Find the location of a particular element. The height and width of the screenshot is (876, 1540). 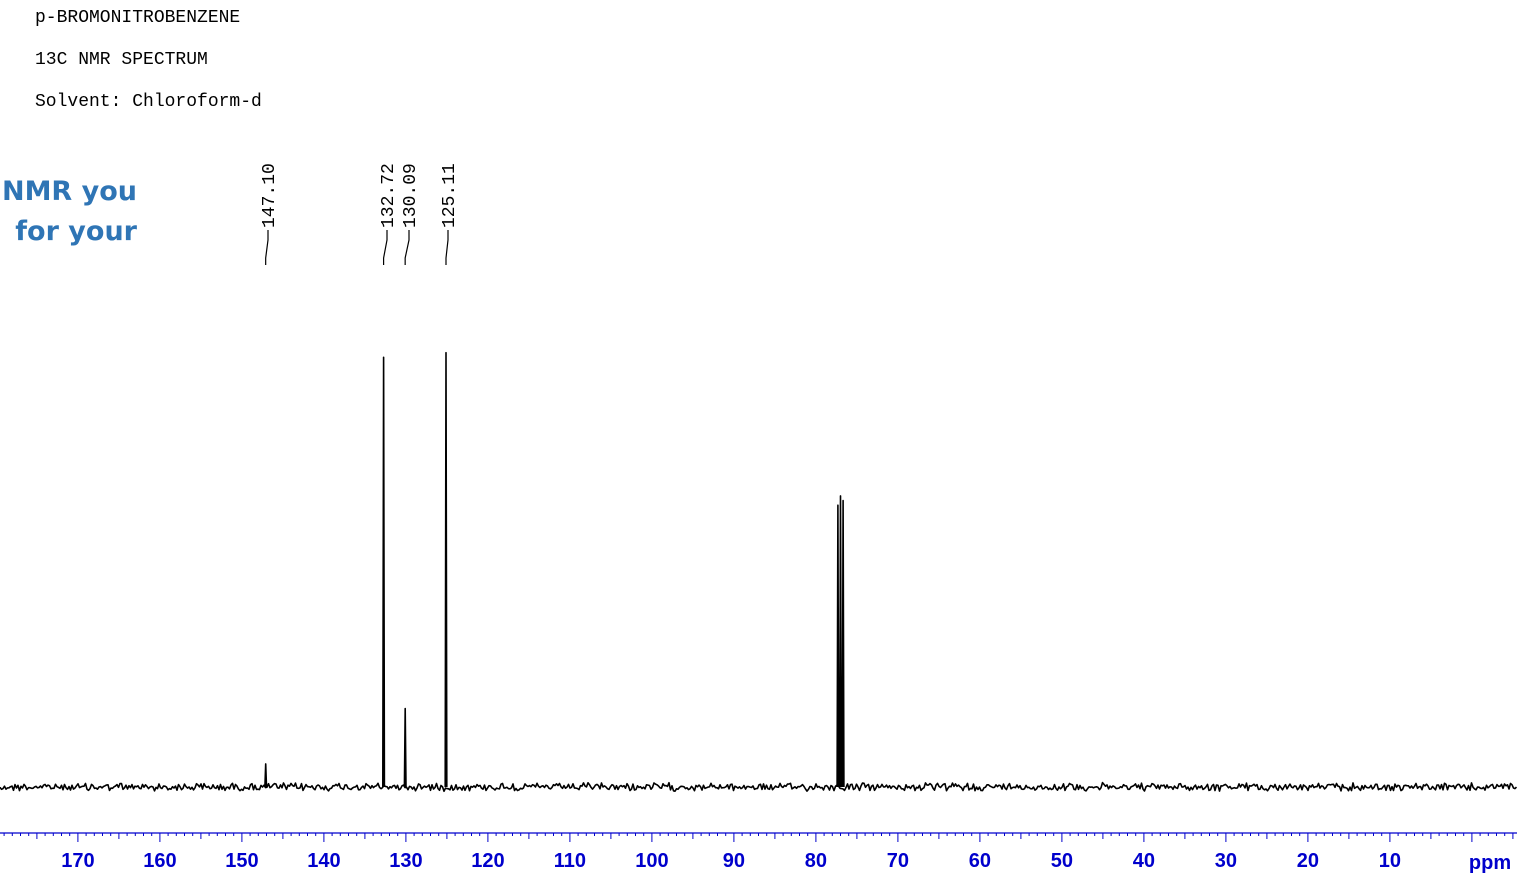

x-tick-label: 10 is located at coordinates (1390, 861).